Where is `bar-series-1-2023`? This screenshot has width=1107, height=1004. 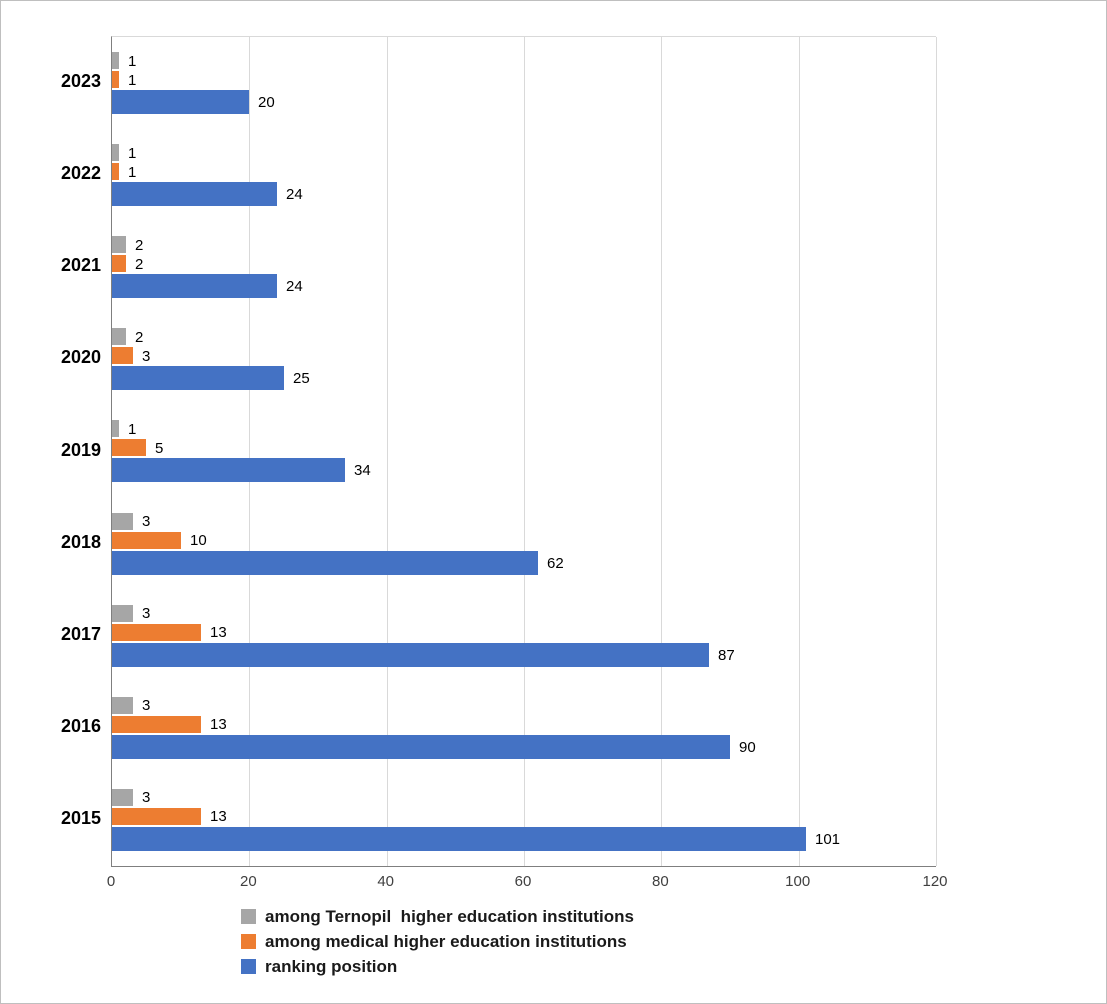 bar-series-1-2023 is located at coordinates (115, 79).